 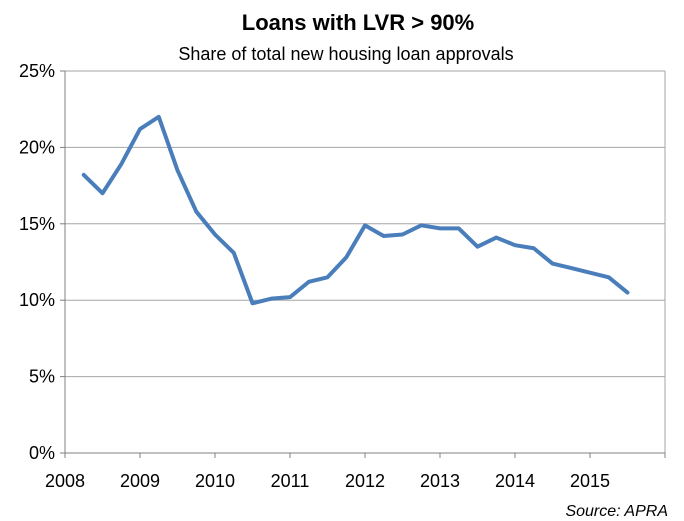 What do you see at coordinates (590, 481) in the screenshot?
I see `x-tick-label-7: 2015` at bounding box center [590, 481].